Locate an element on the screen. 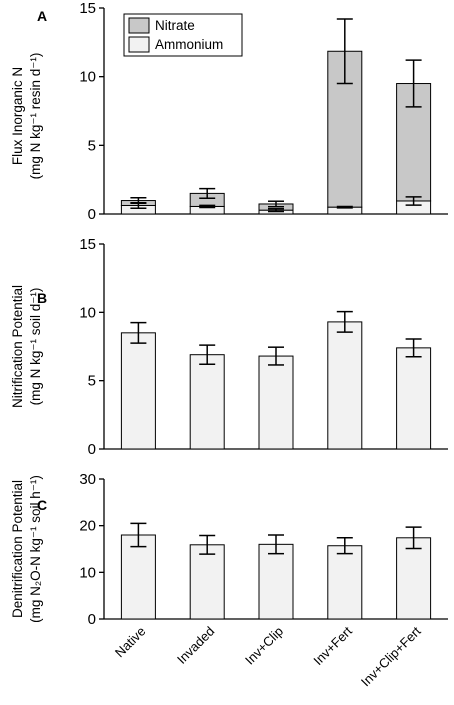 This screenshot has width=454, height=705. x-category-label: Inv+Clip+Fert is located at coordinates (391, 656).